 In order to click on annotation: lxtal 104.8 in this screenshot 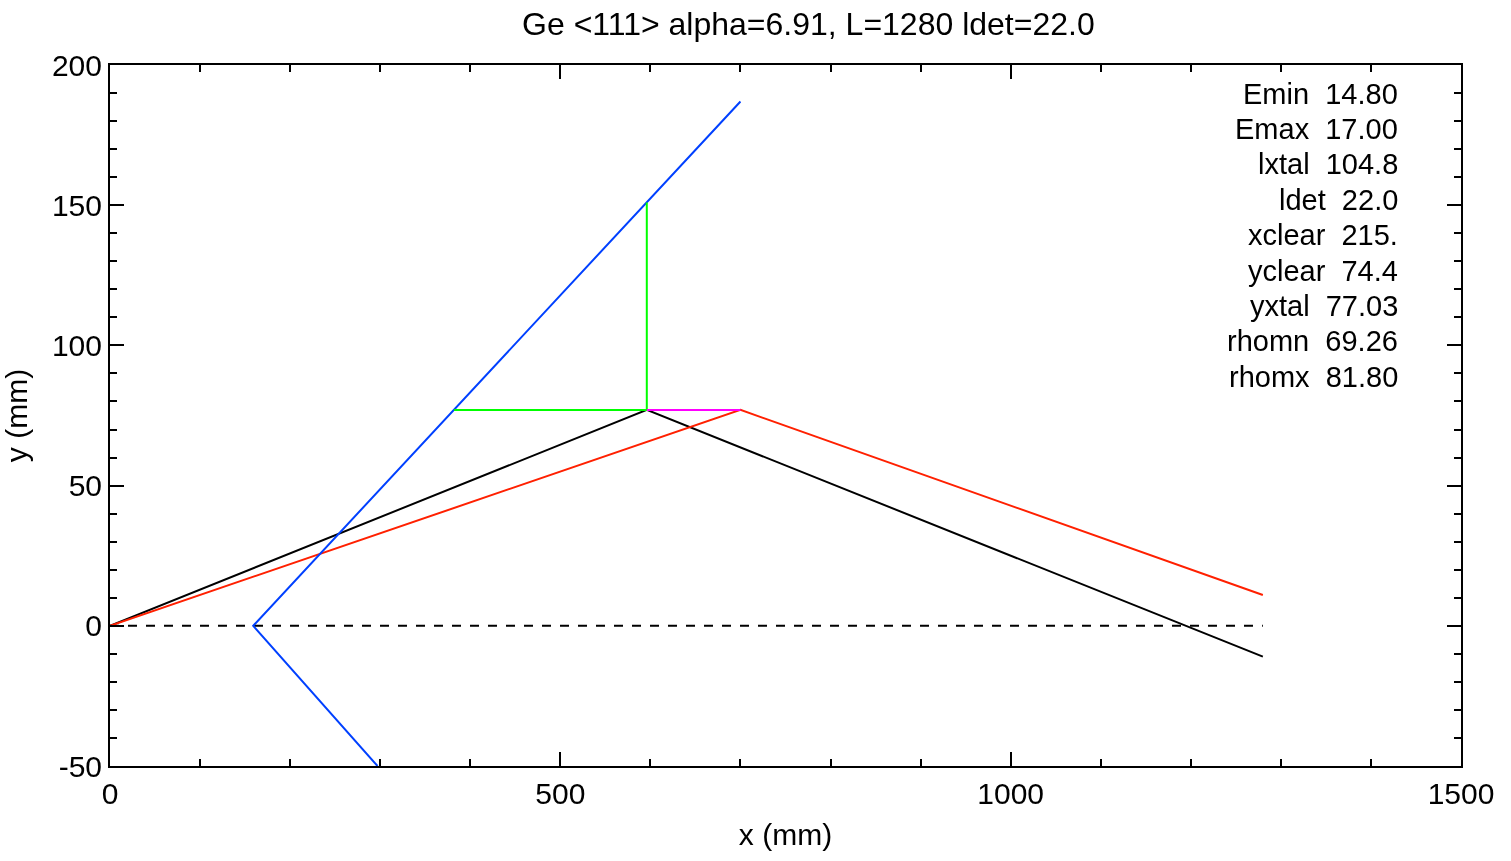, I will do `click(1328, 164)`.